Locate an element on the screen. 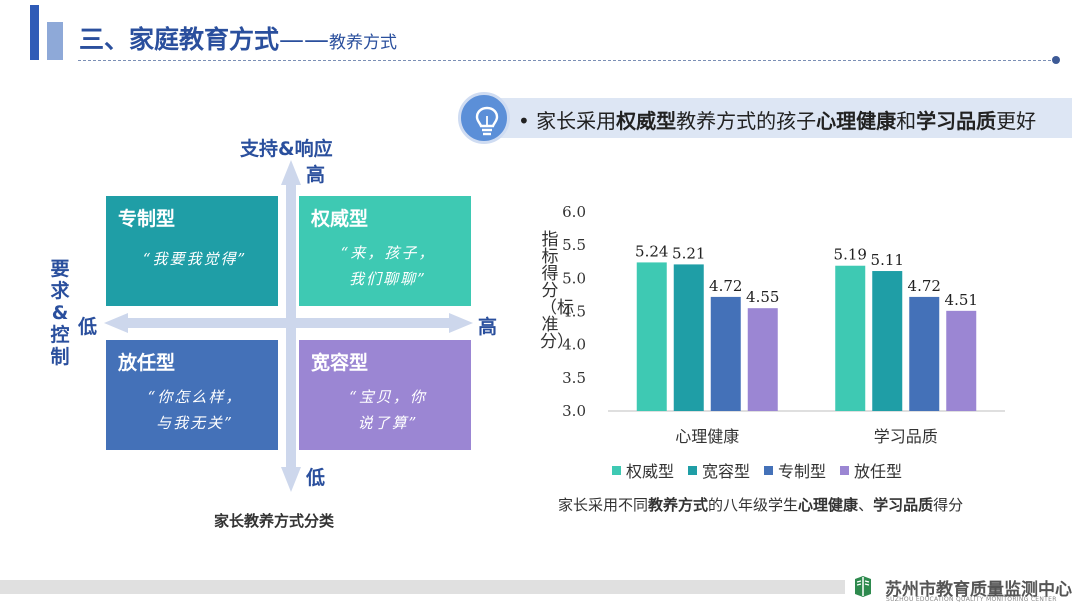 Image resolution: width=1080 pixels, height=608 pixels. quadrant-permissive-neglectful: 放任型 “你怎么样， 与我无关” is located at coordinates (192, 395).